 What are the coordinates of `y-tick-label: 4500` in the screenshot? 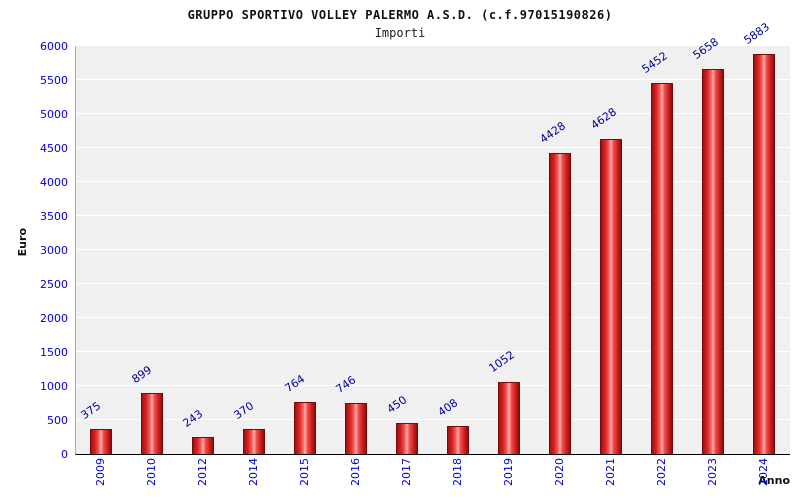 It's located at (54, 148).